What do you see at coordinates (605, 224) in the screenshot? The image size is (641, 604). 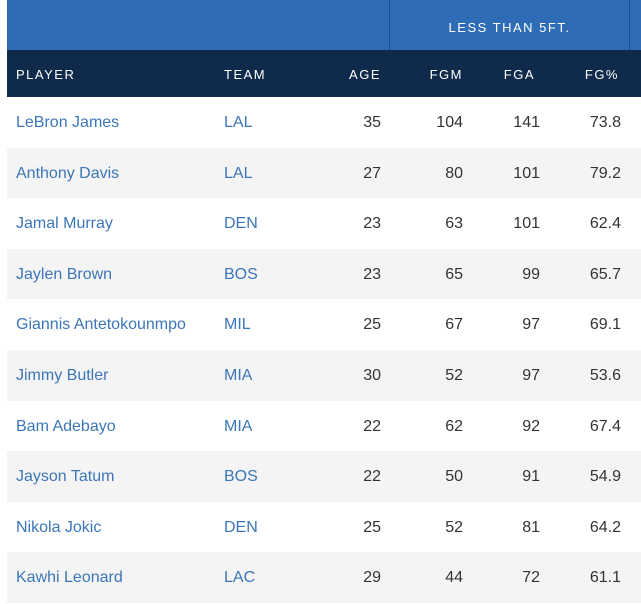 I see `fg-pct-cell: 62.4` at bounding box center [605, 224].